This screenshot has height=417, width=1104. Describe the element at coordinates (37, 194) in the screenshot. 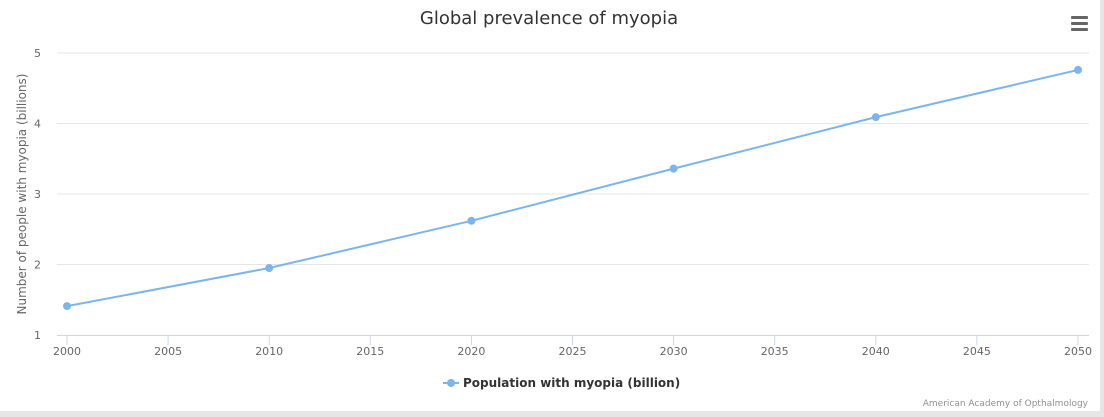

I see `y-tick-label: 3` at that location.